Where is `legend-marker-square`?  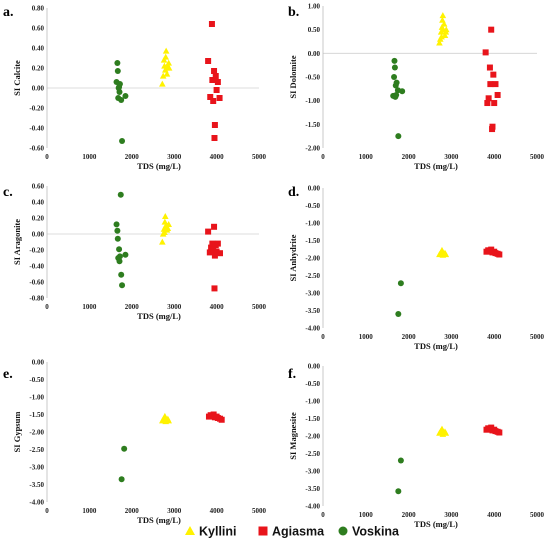 legend-marker-square is located at coordinates (263, 531).